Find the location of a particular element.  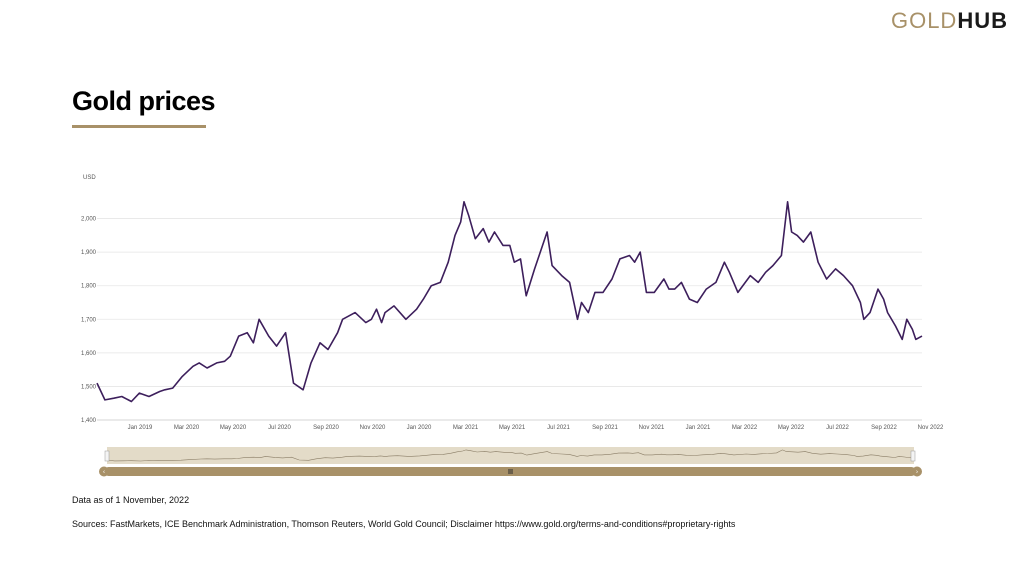

x-tick-label: Nov 2021 is located at coordinates (652, 428).